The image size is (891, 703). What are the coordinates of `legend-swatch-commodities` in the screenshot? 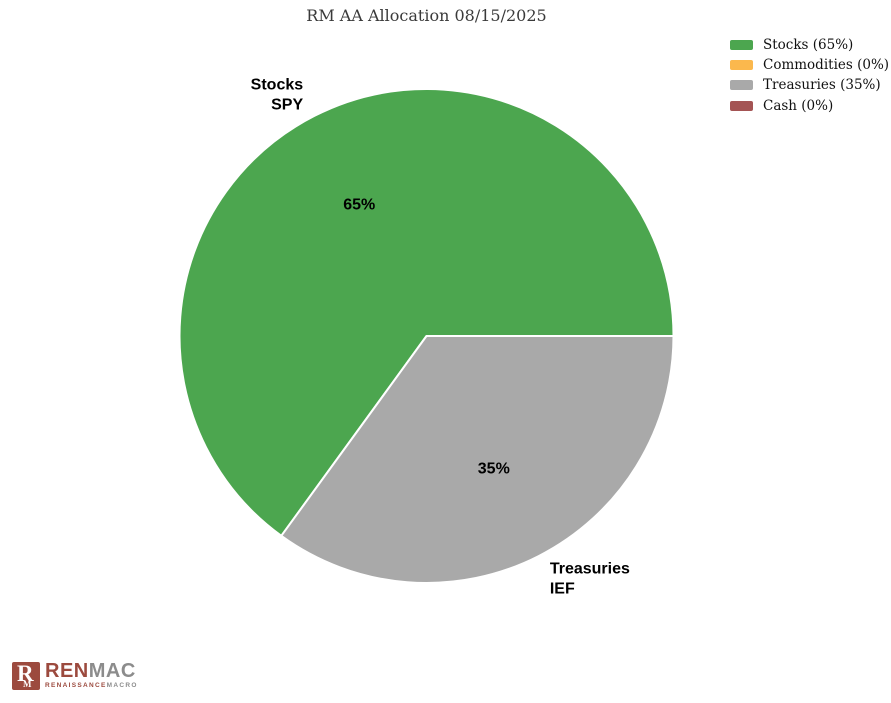 It's located at (741, 65).